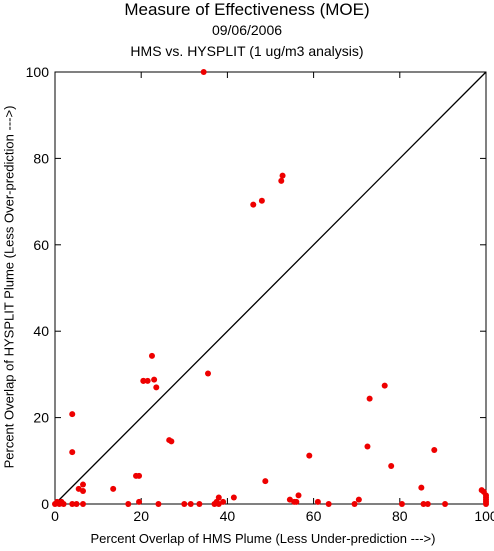 The image size is (494, 551). Describe the element at coordinates (247, 51) in the screenshot. I see `chart-subtitle: HMS vs. HYSPLIT (1 ug/m3 analysis)` at that location.